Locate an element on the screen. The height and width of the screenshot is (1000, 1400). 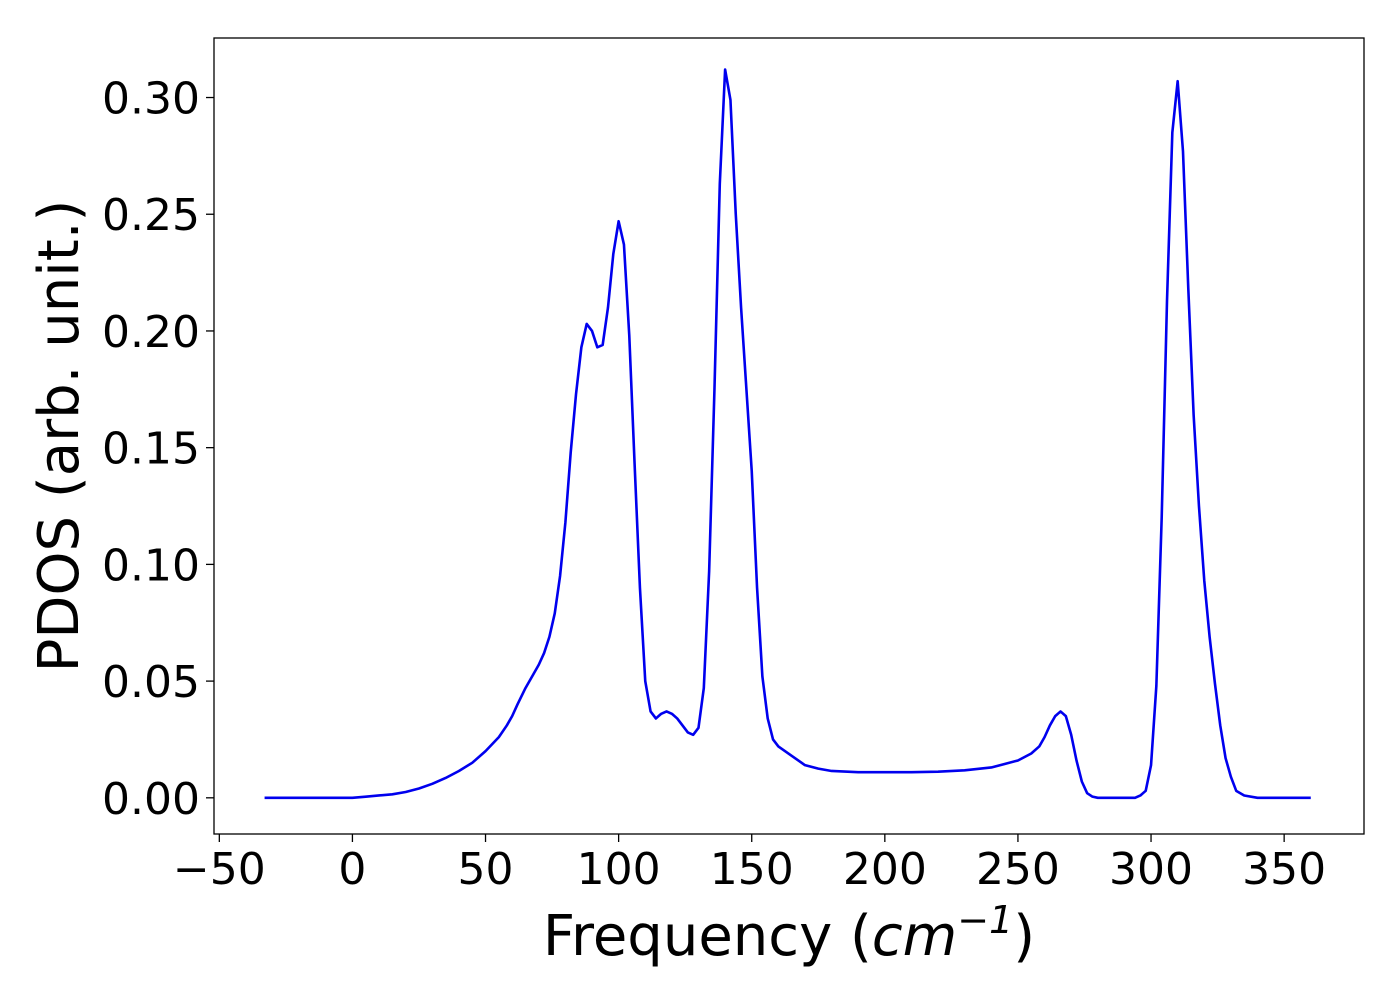
y-tick-label: 0.15 is located at coordinates (151, 449).